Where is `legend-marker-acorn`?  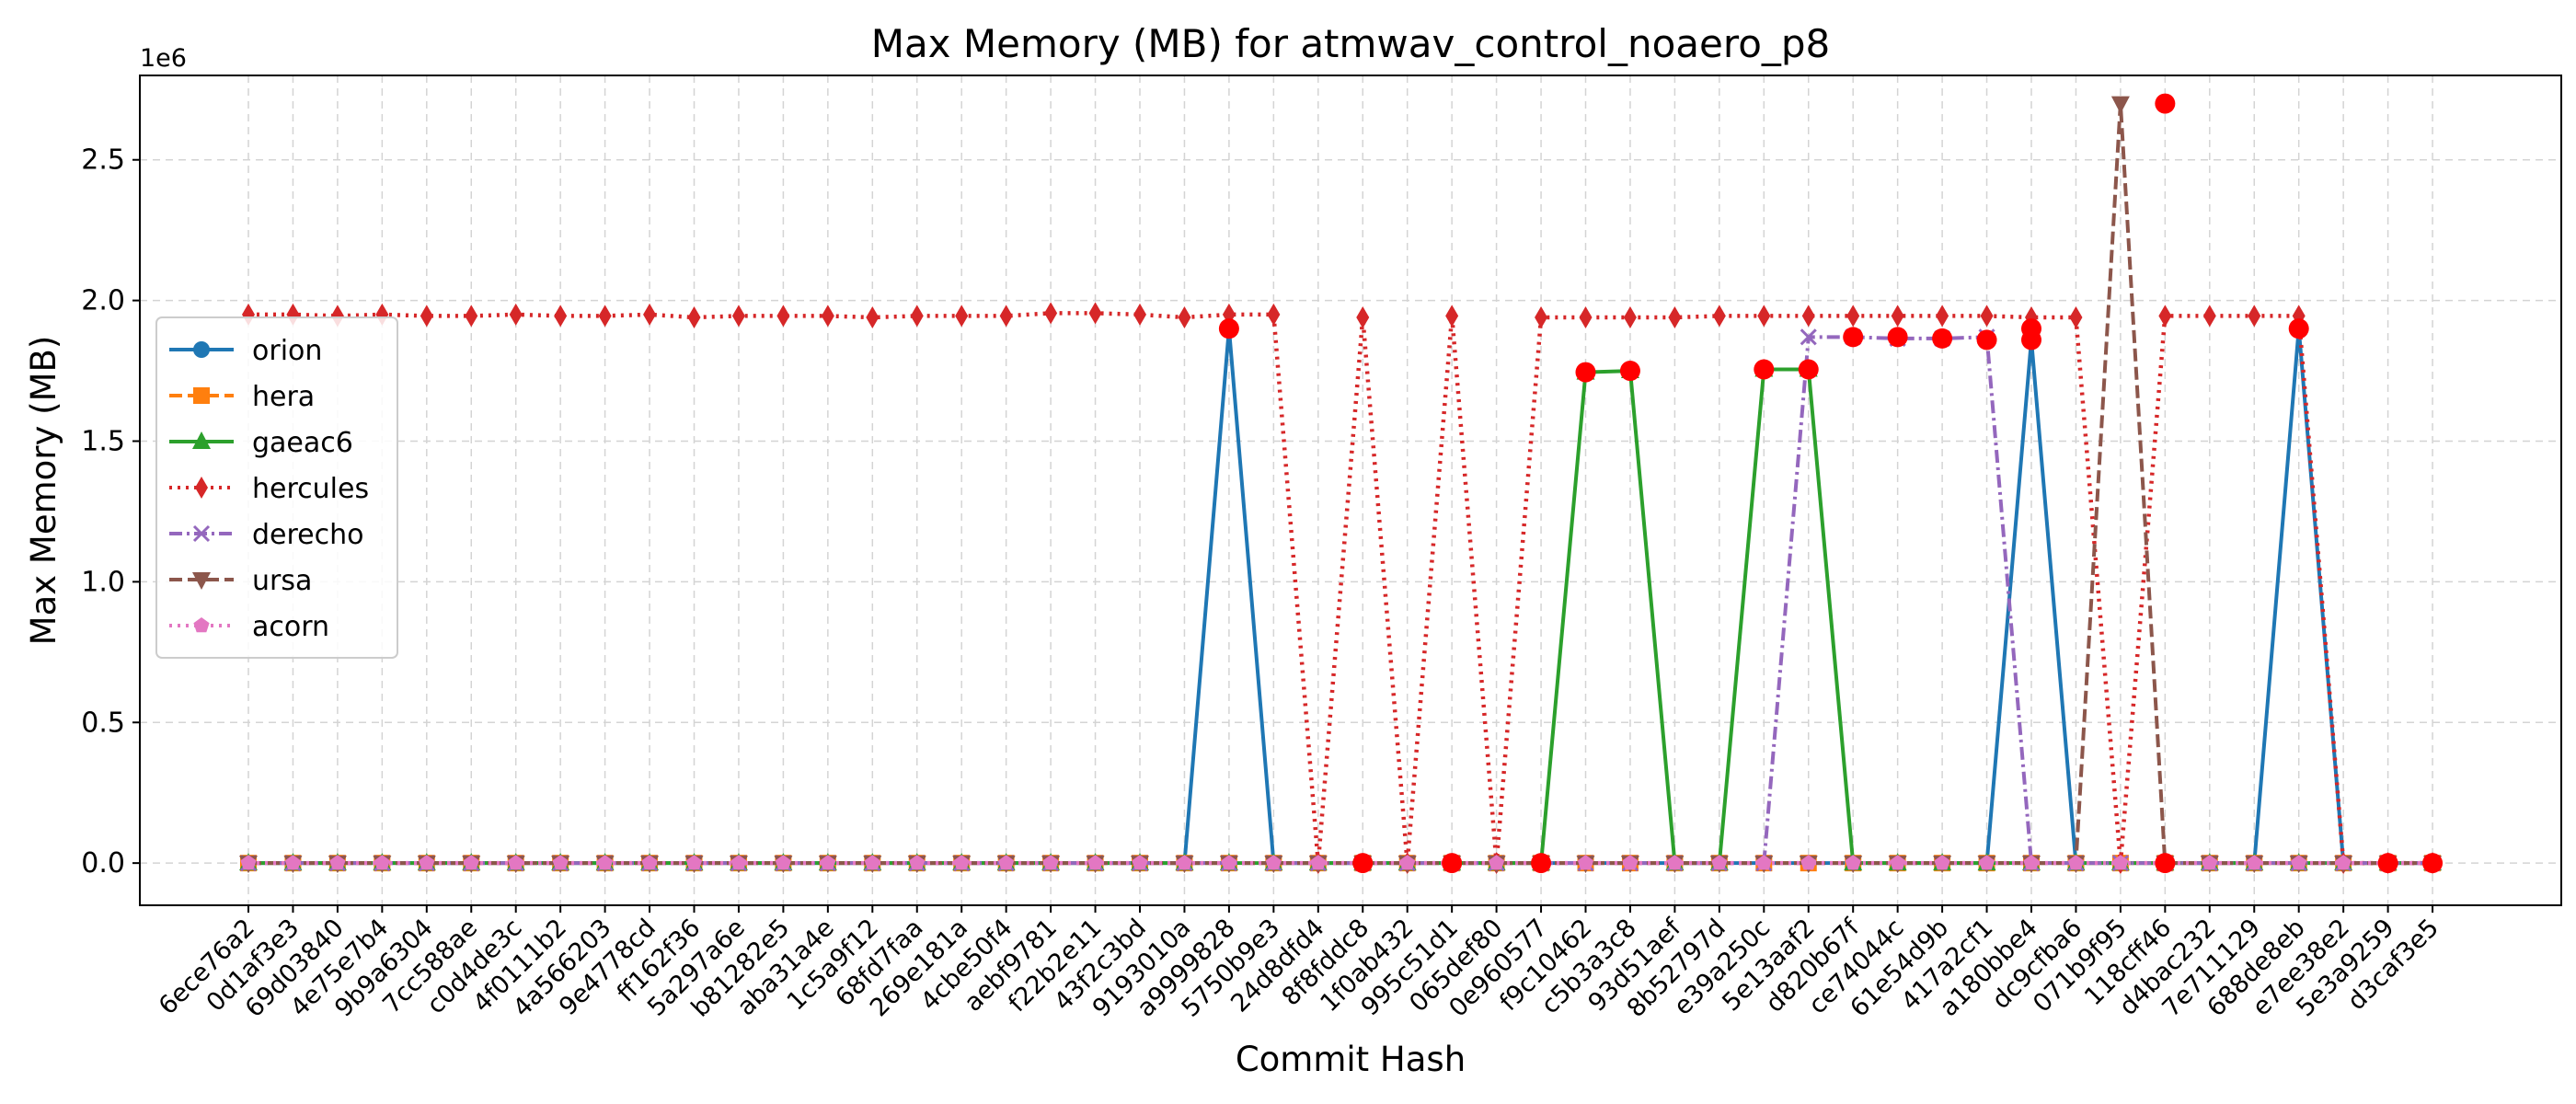 legend-marker-acorn is located at coordinates (201, 625).